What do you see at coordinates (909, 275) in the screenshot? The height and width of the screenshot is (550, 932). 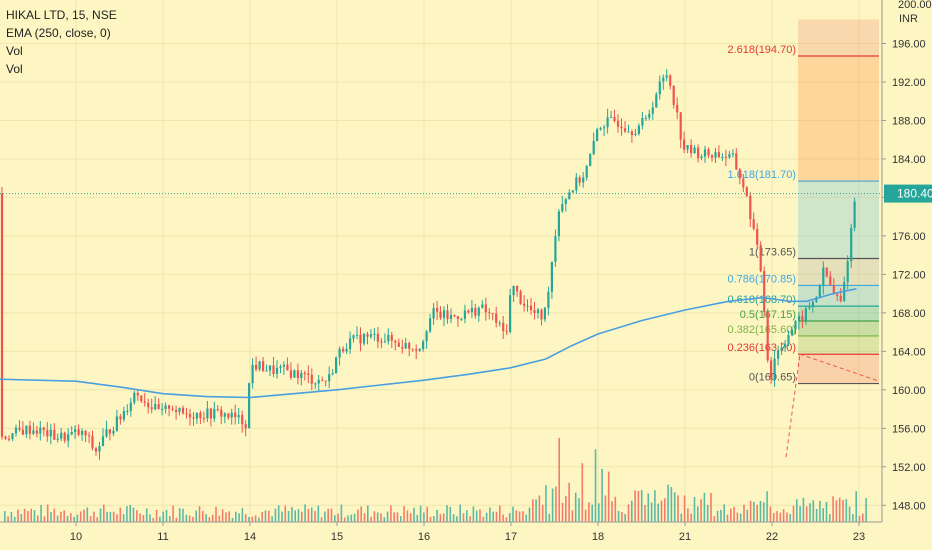 I see `price-tick-label: 172.00` at bounding box center [909, 275].